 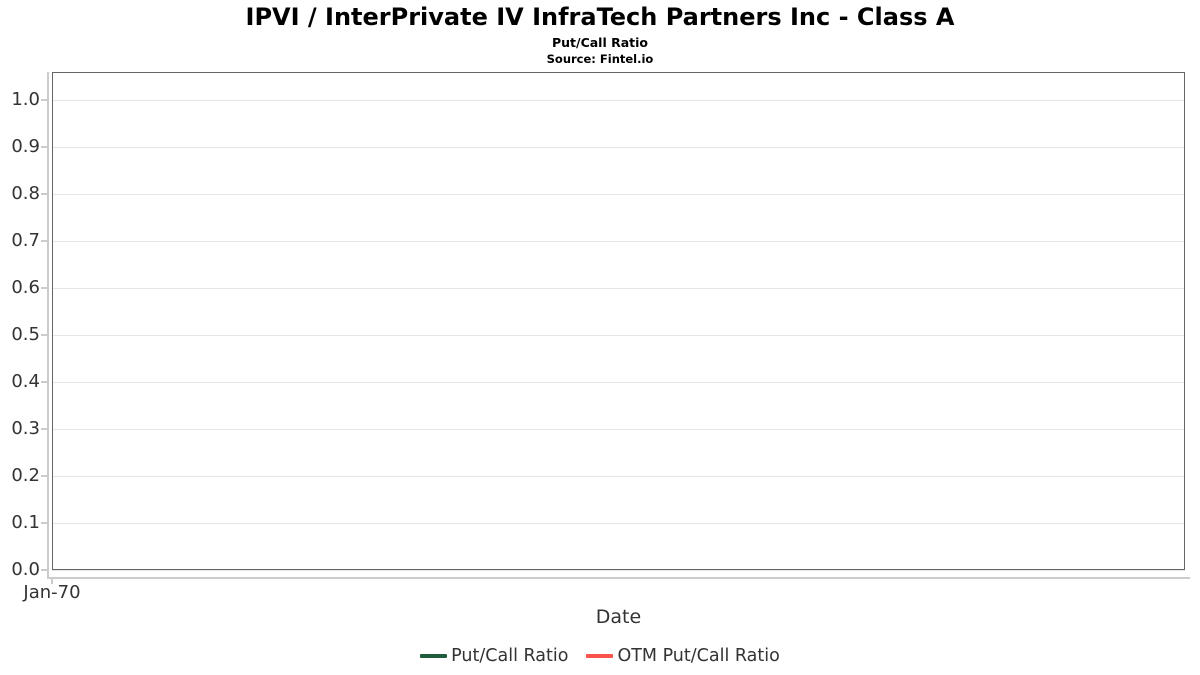 What do you see at coordinates (600, 59) in the screenshot?
I see `chart-source: Source: Fintel.io` at bounding box center [600, 59].